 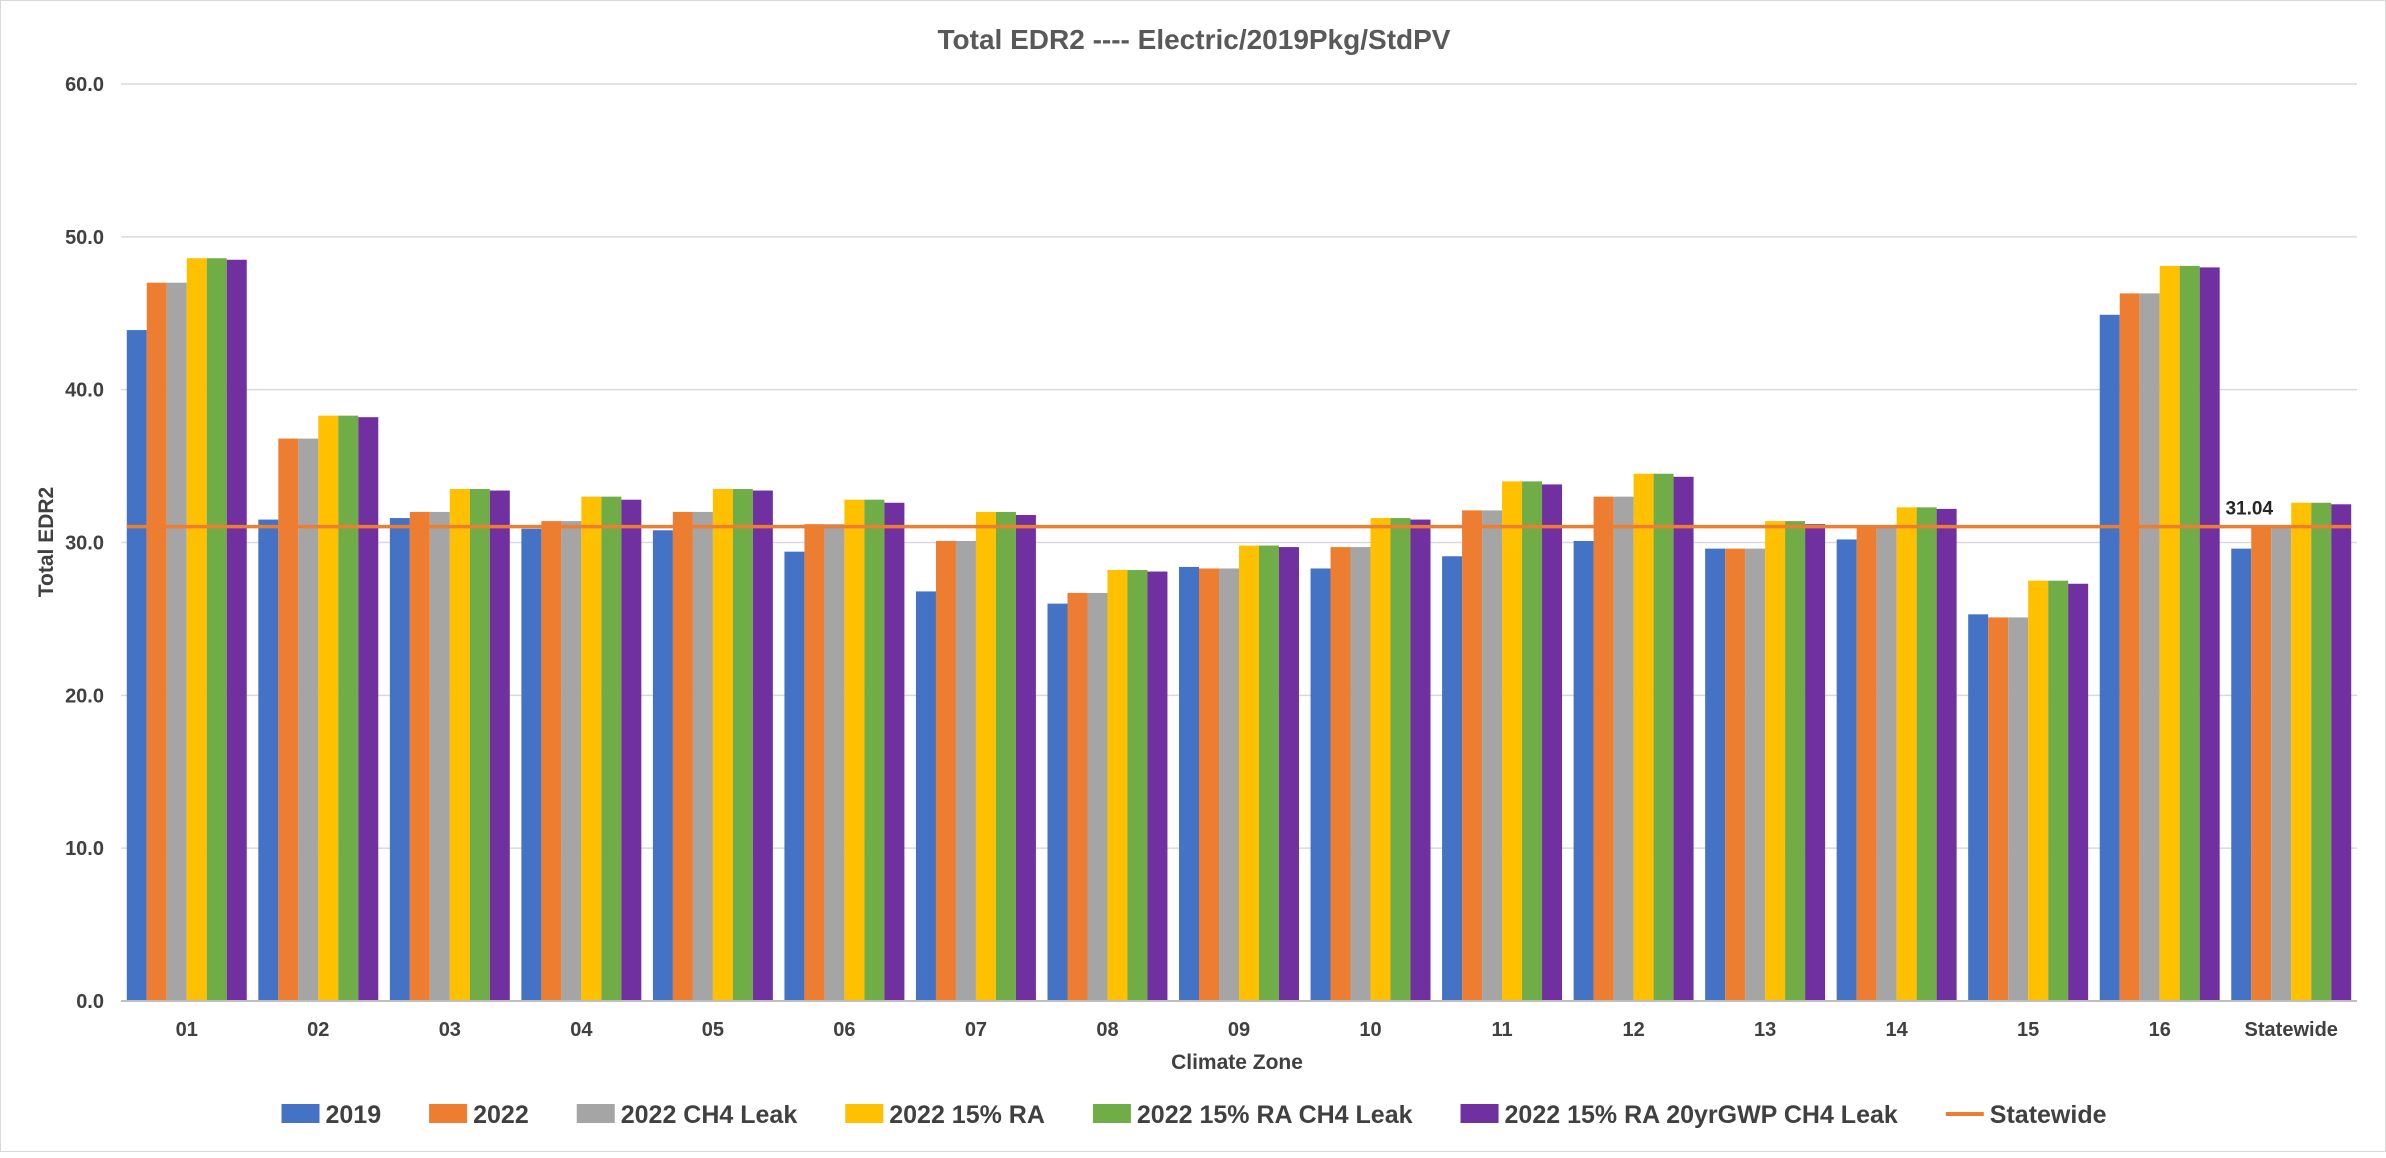 What do you see at coordinates (1194, 39) in the screenshot?
I see `chart-title: Total EDR2 ---- Electric/2019Pkg/StdPV` at bounding box center [1194, 39].